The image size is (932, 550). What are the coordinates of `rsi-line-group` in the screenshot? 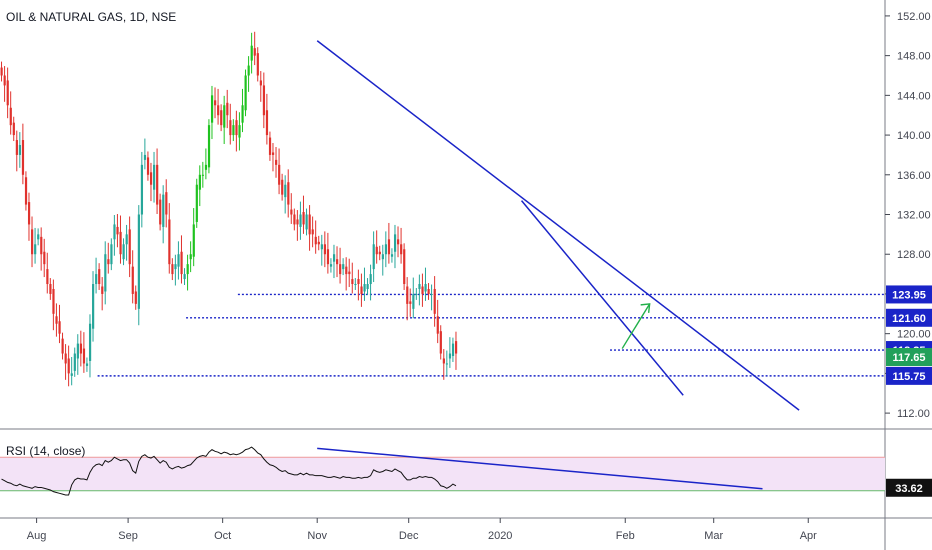 It's located at (382, 471).